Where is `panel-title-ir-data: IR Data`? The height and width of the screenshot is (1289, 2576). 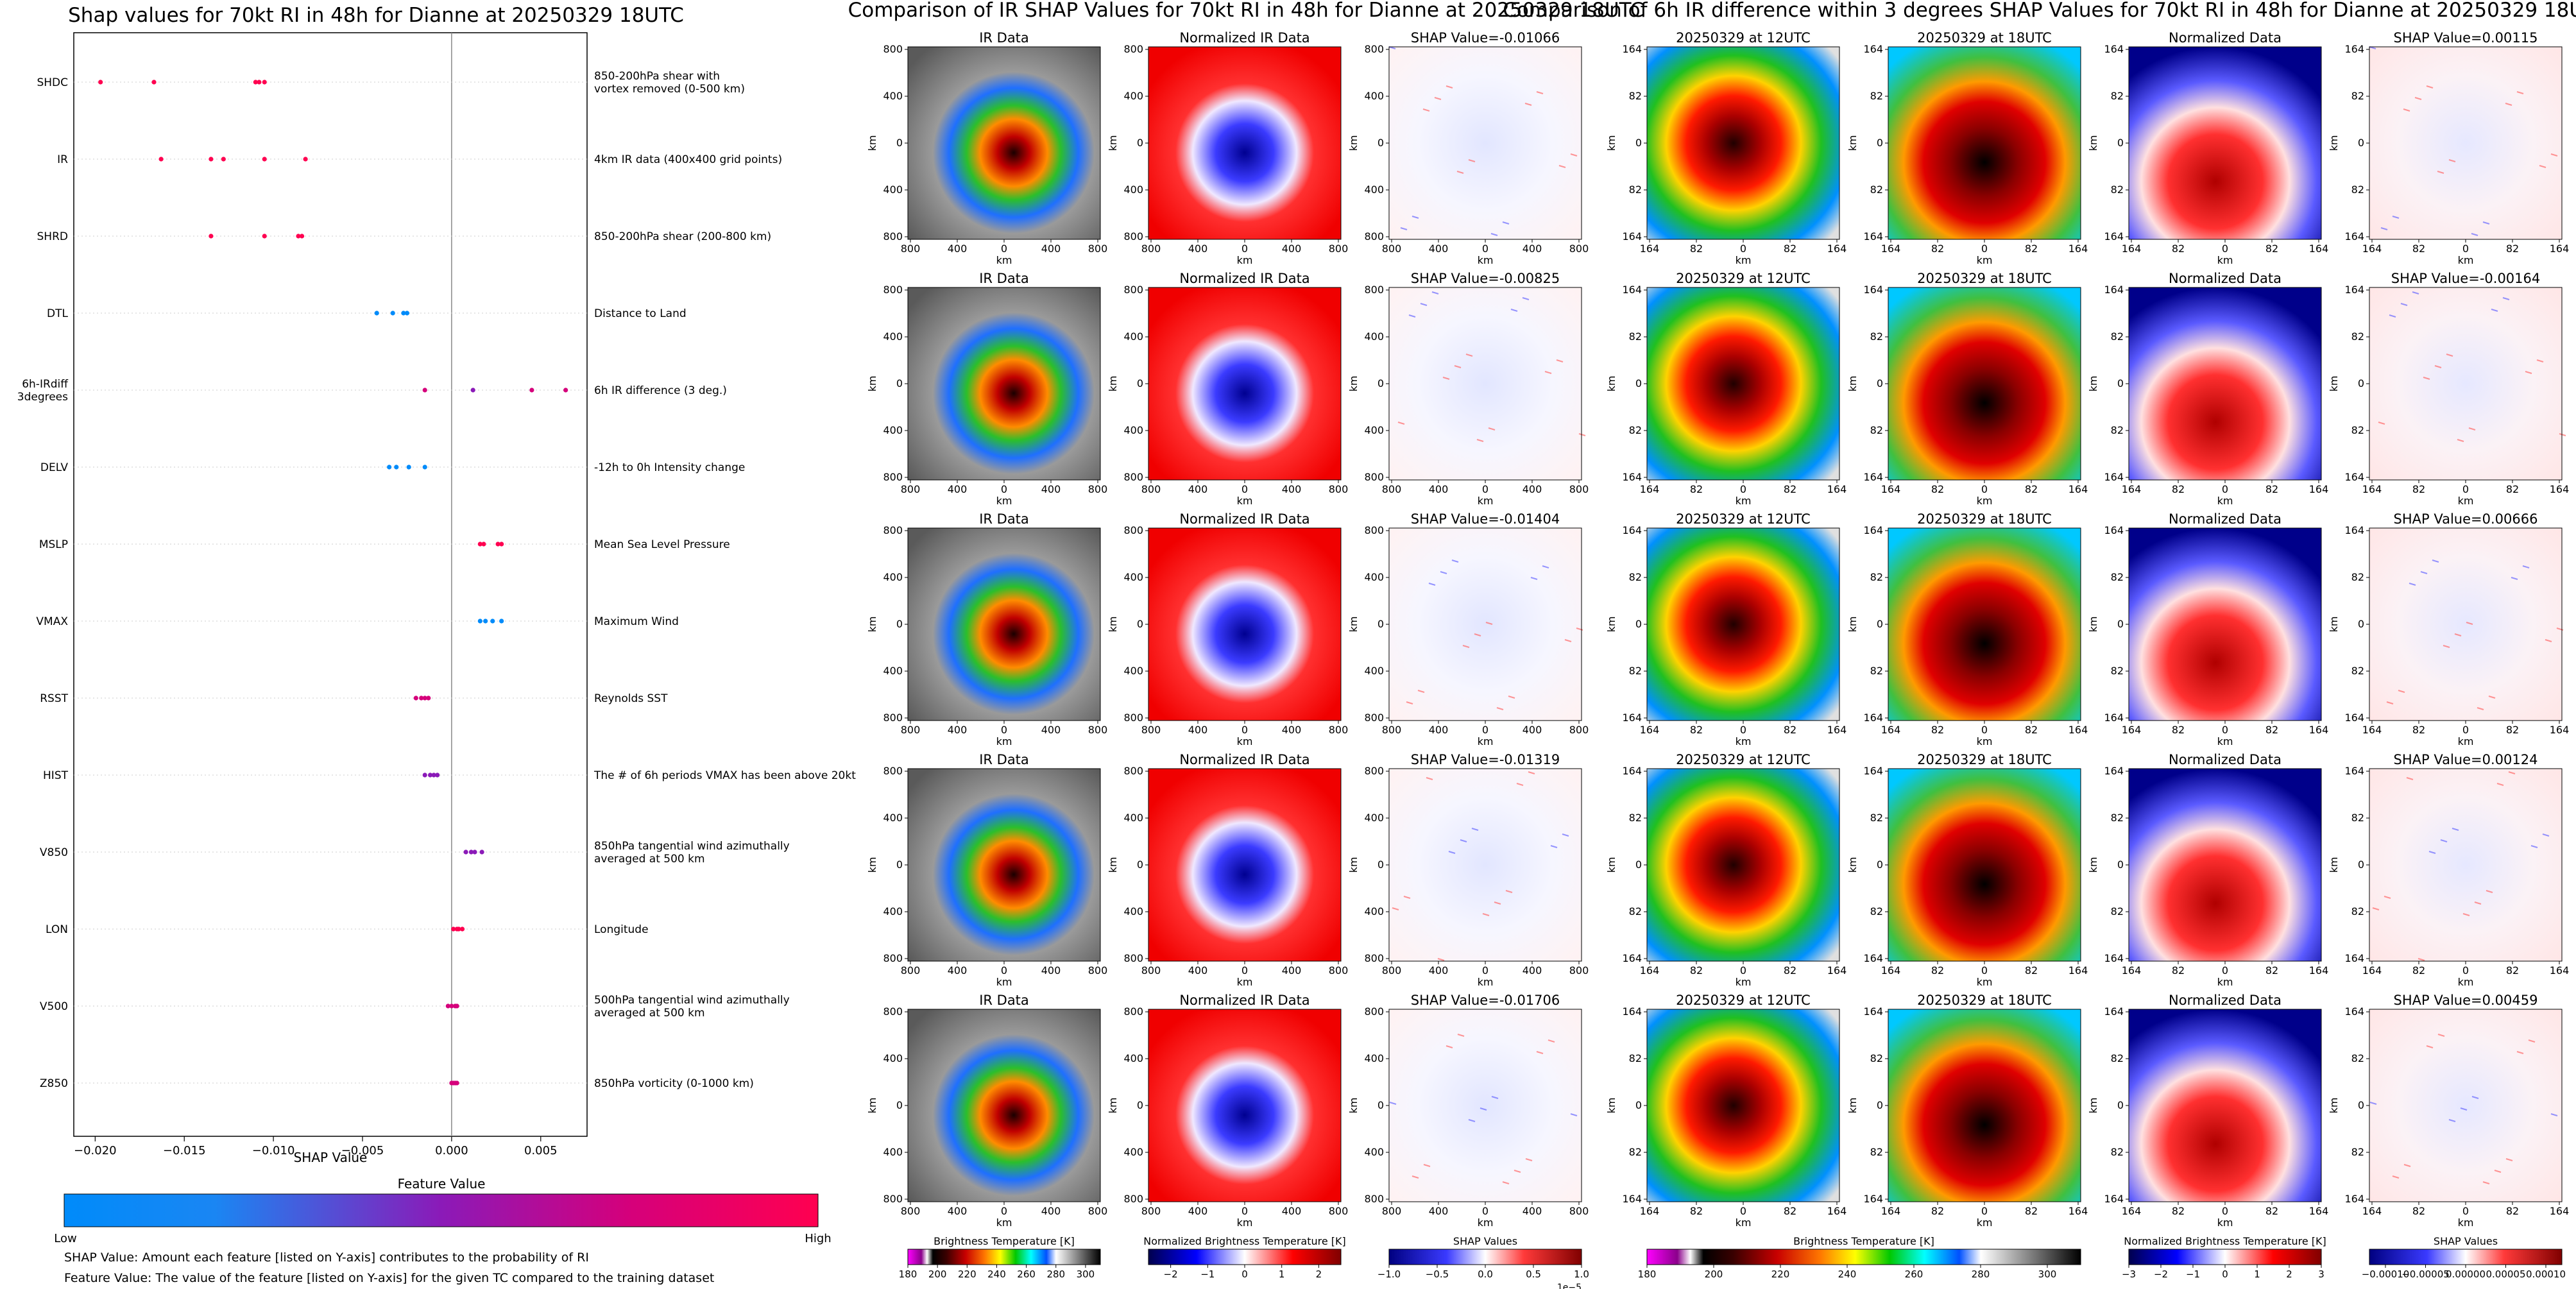
panel-title-ir-data: IR Data is located at coordinates (1004, 38).